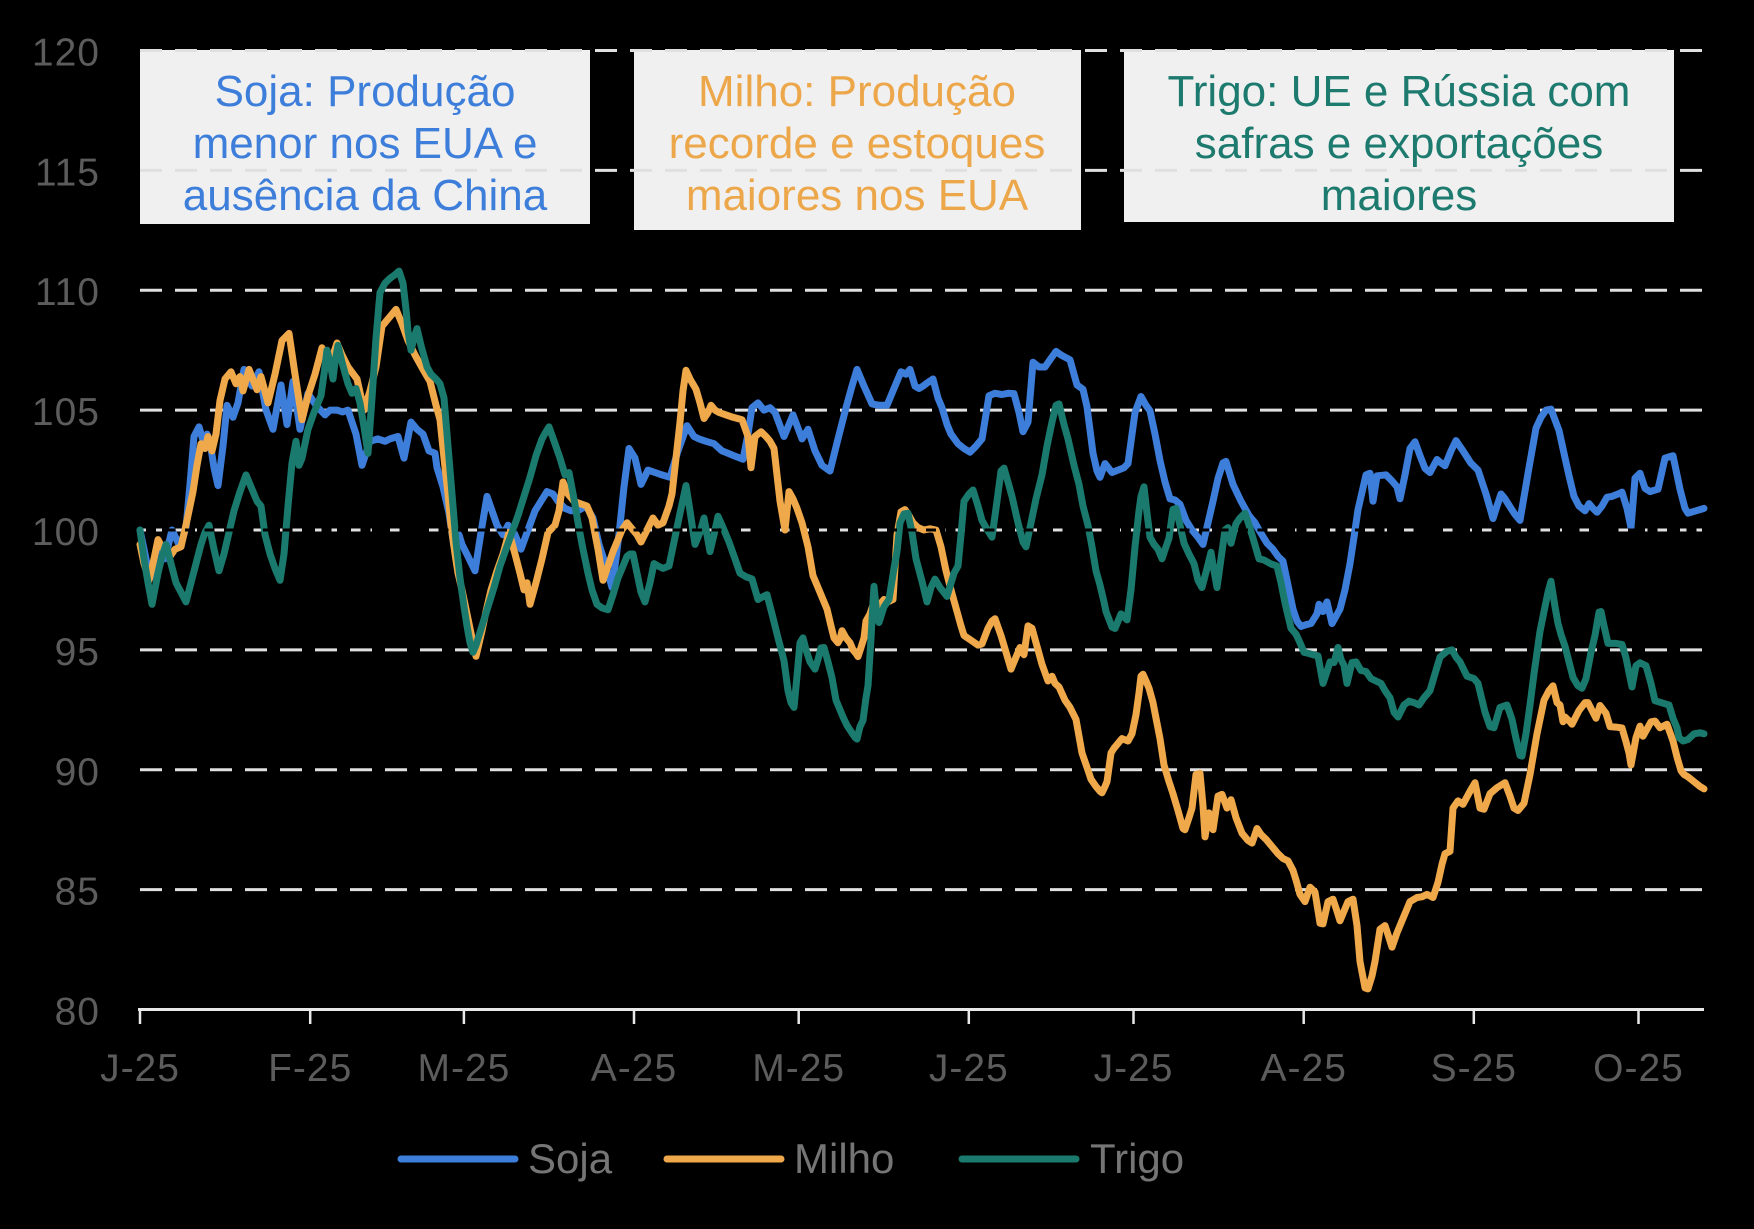 The height and width of the screenshot is (1229, 1754). Describe the element at coordinates (365, 143) in the screenshot. I see `svg-text: menor nos EUA e` at that location.